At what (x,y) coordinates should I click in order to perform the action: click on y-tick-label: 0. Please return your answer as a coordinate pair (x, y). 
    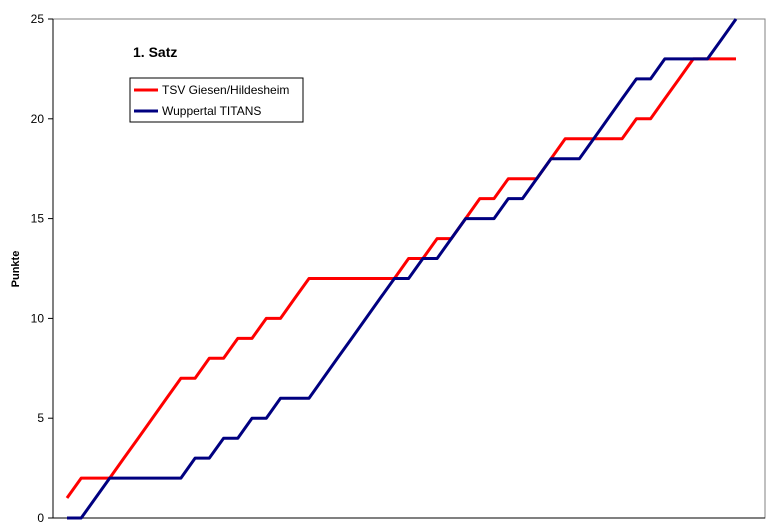
    Looking at the image, I should click on (40, 518).